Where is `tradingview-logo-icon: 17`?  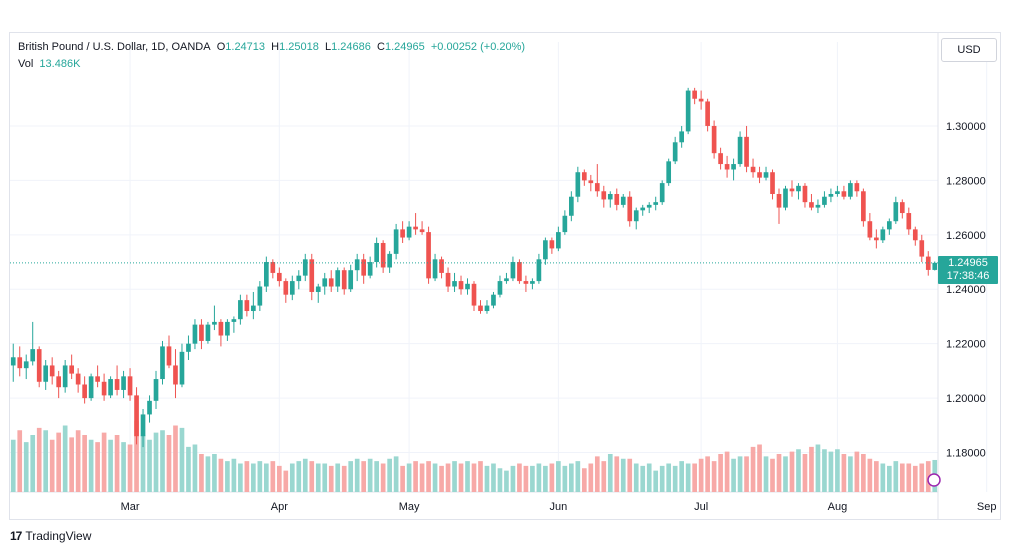
tradingview-logo-icon: 17 is located at coordinates (16, 536).